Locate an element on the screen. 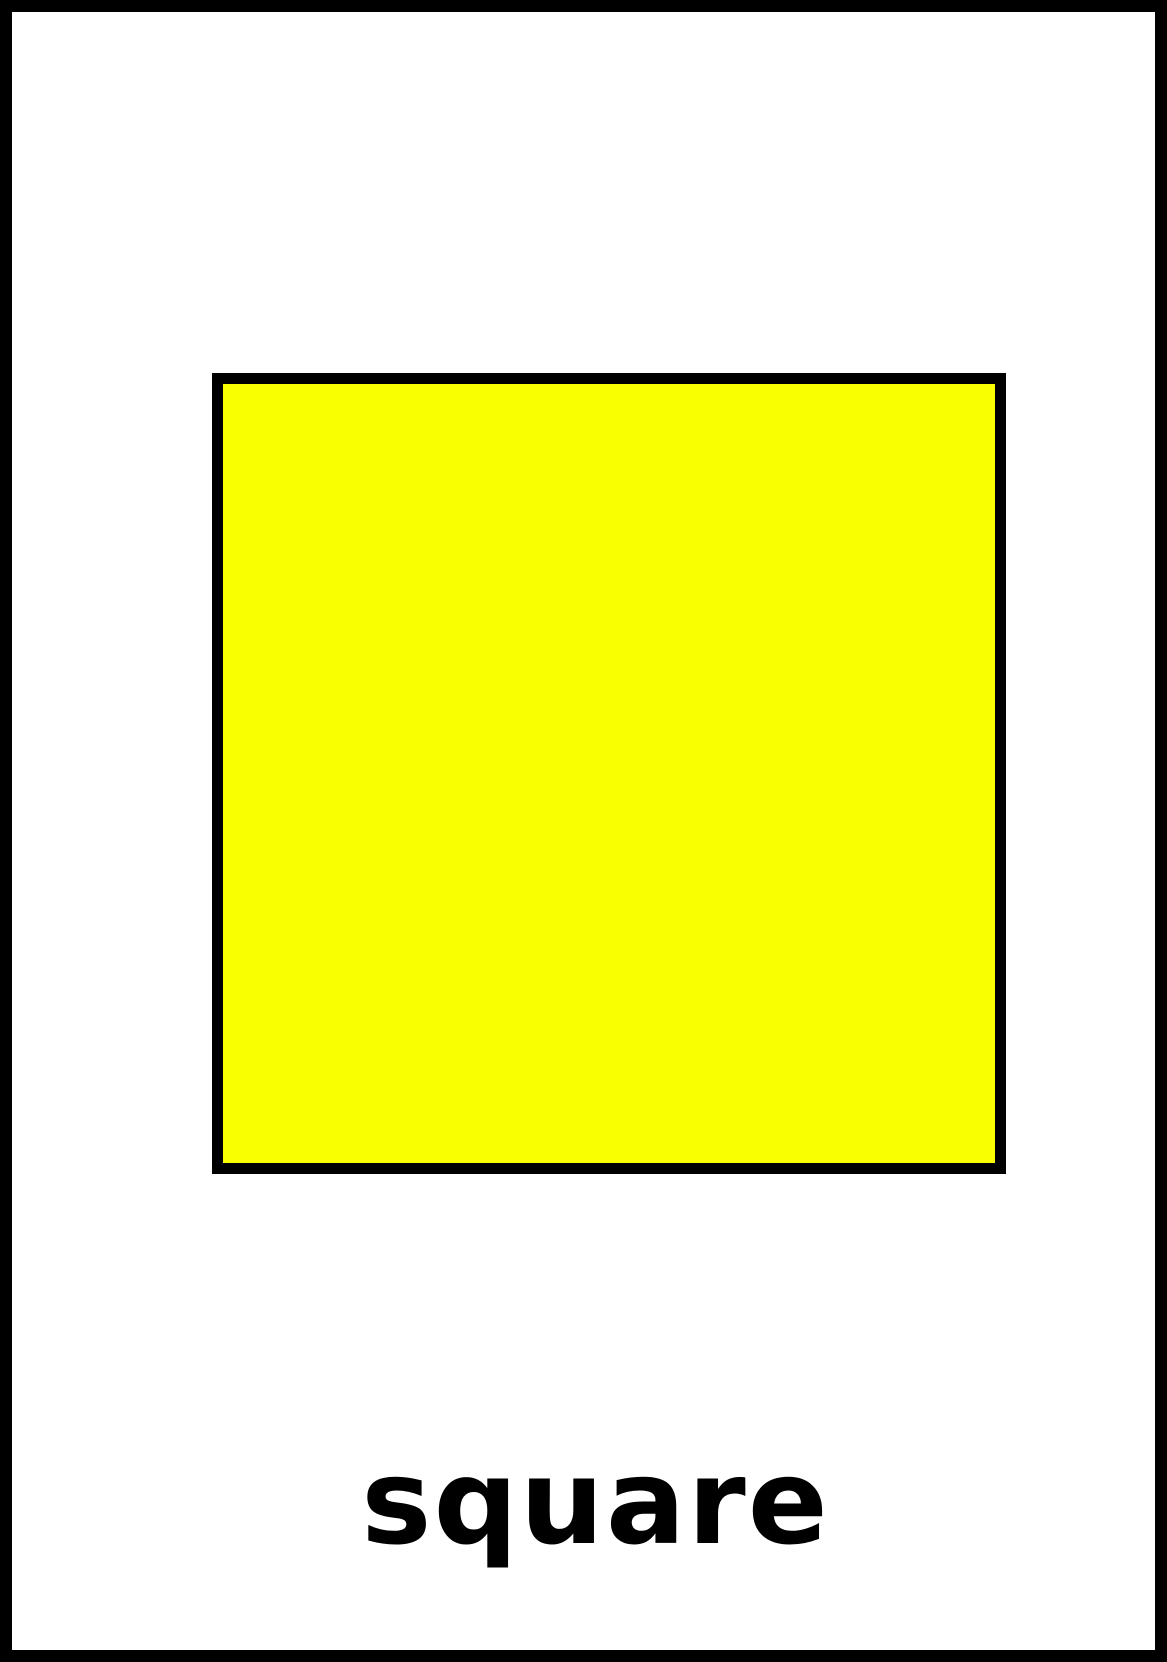  shape-name-label: square is located at coordinates (595, 1502).